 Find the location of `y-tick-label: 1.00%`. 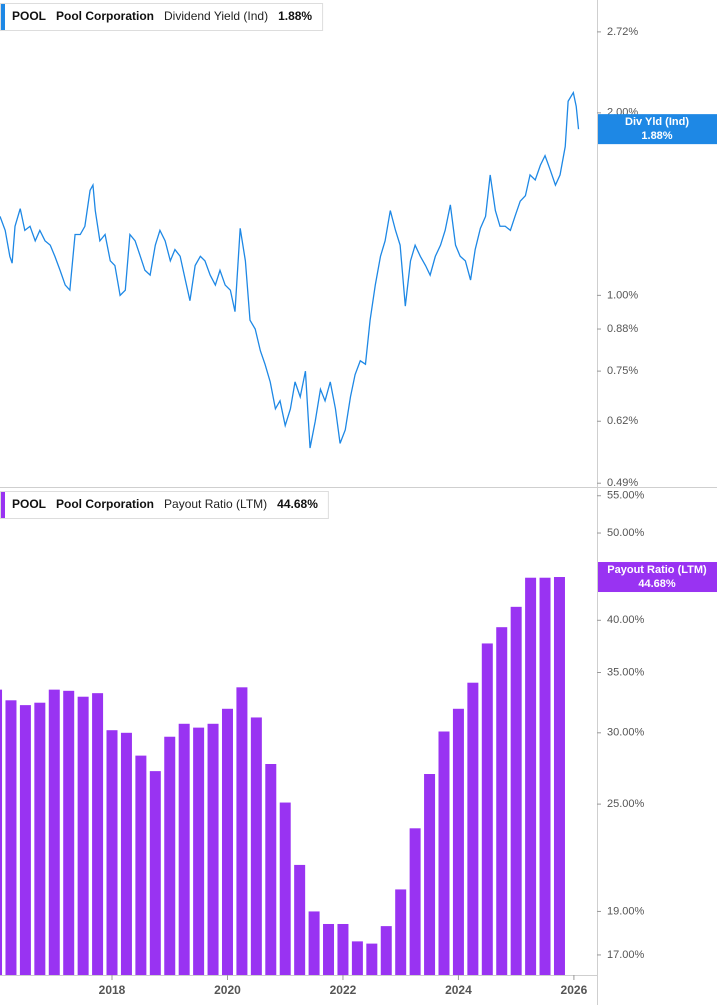

y-tick-label: 1.00% is located at coordinates (622, 295).